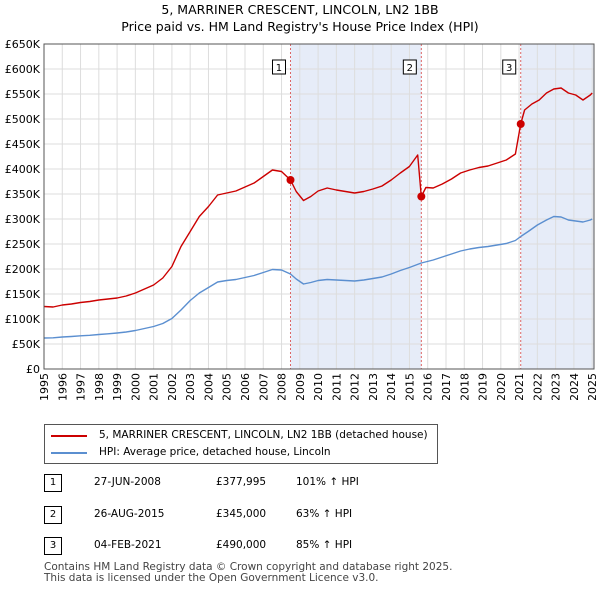 The height and width of the screenshot is (590, 600). I want to click on x-tick-label: 2012, so click(355, 386).